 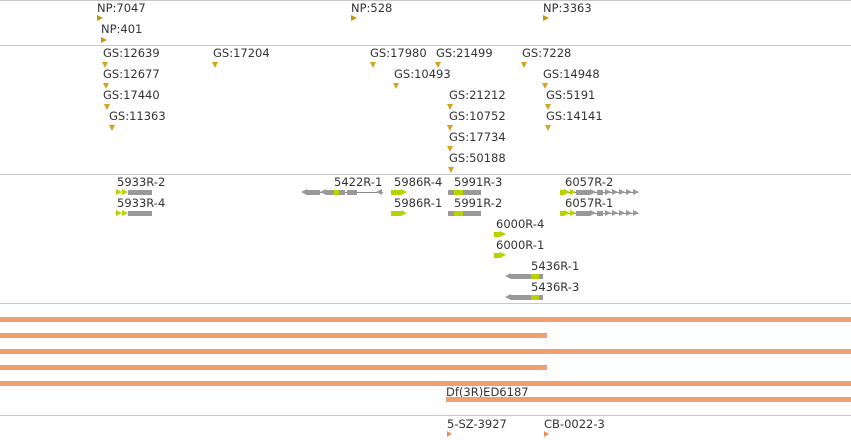 I want to click on deficiency-label: Df(3R)ED6187, so click(x=487, y=392).